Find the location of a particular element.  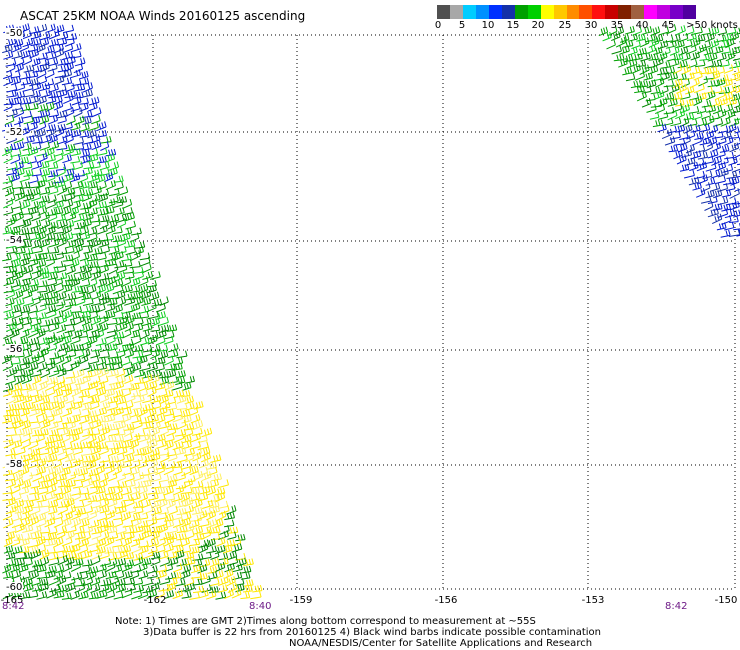

scale-swatch is located at coordinates (612, 12).